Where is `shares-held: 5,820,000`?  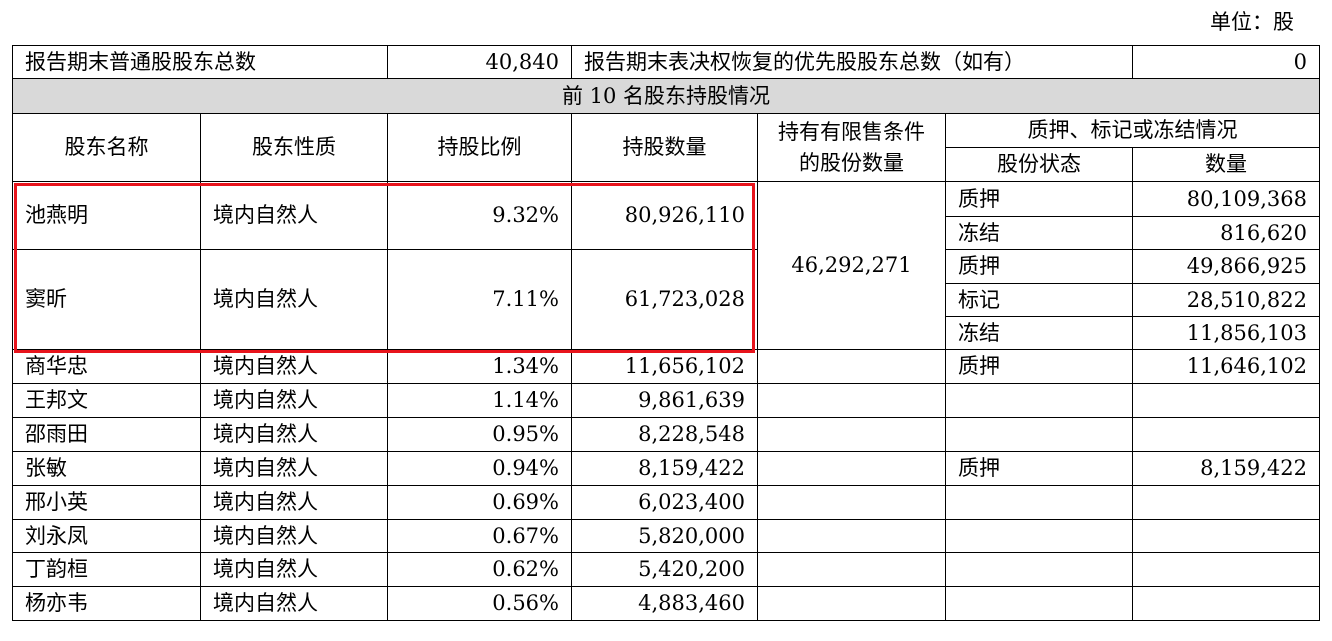
shares-held: 5,820,000 is located at coordinates (664, 536).